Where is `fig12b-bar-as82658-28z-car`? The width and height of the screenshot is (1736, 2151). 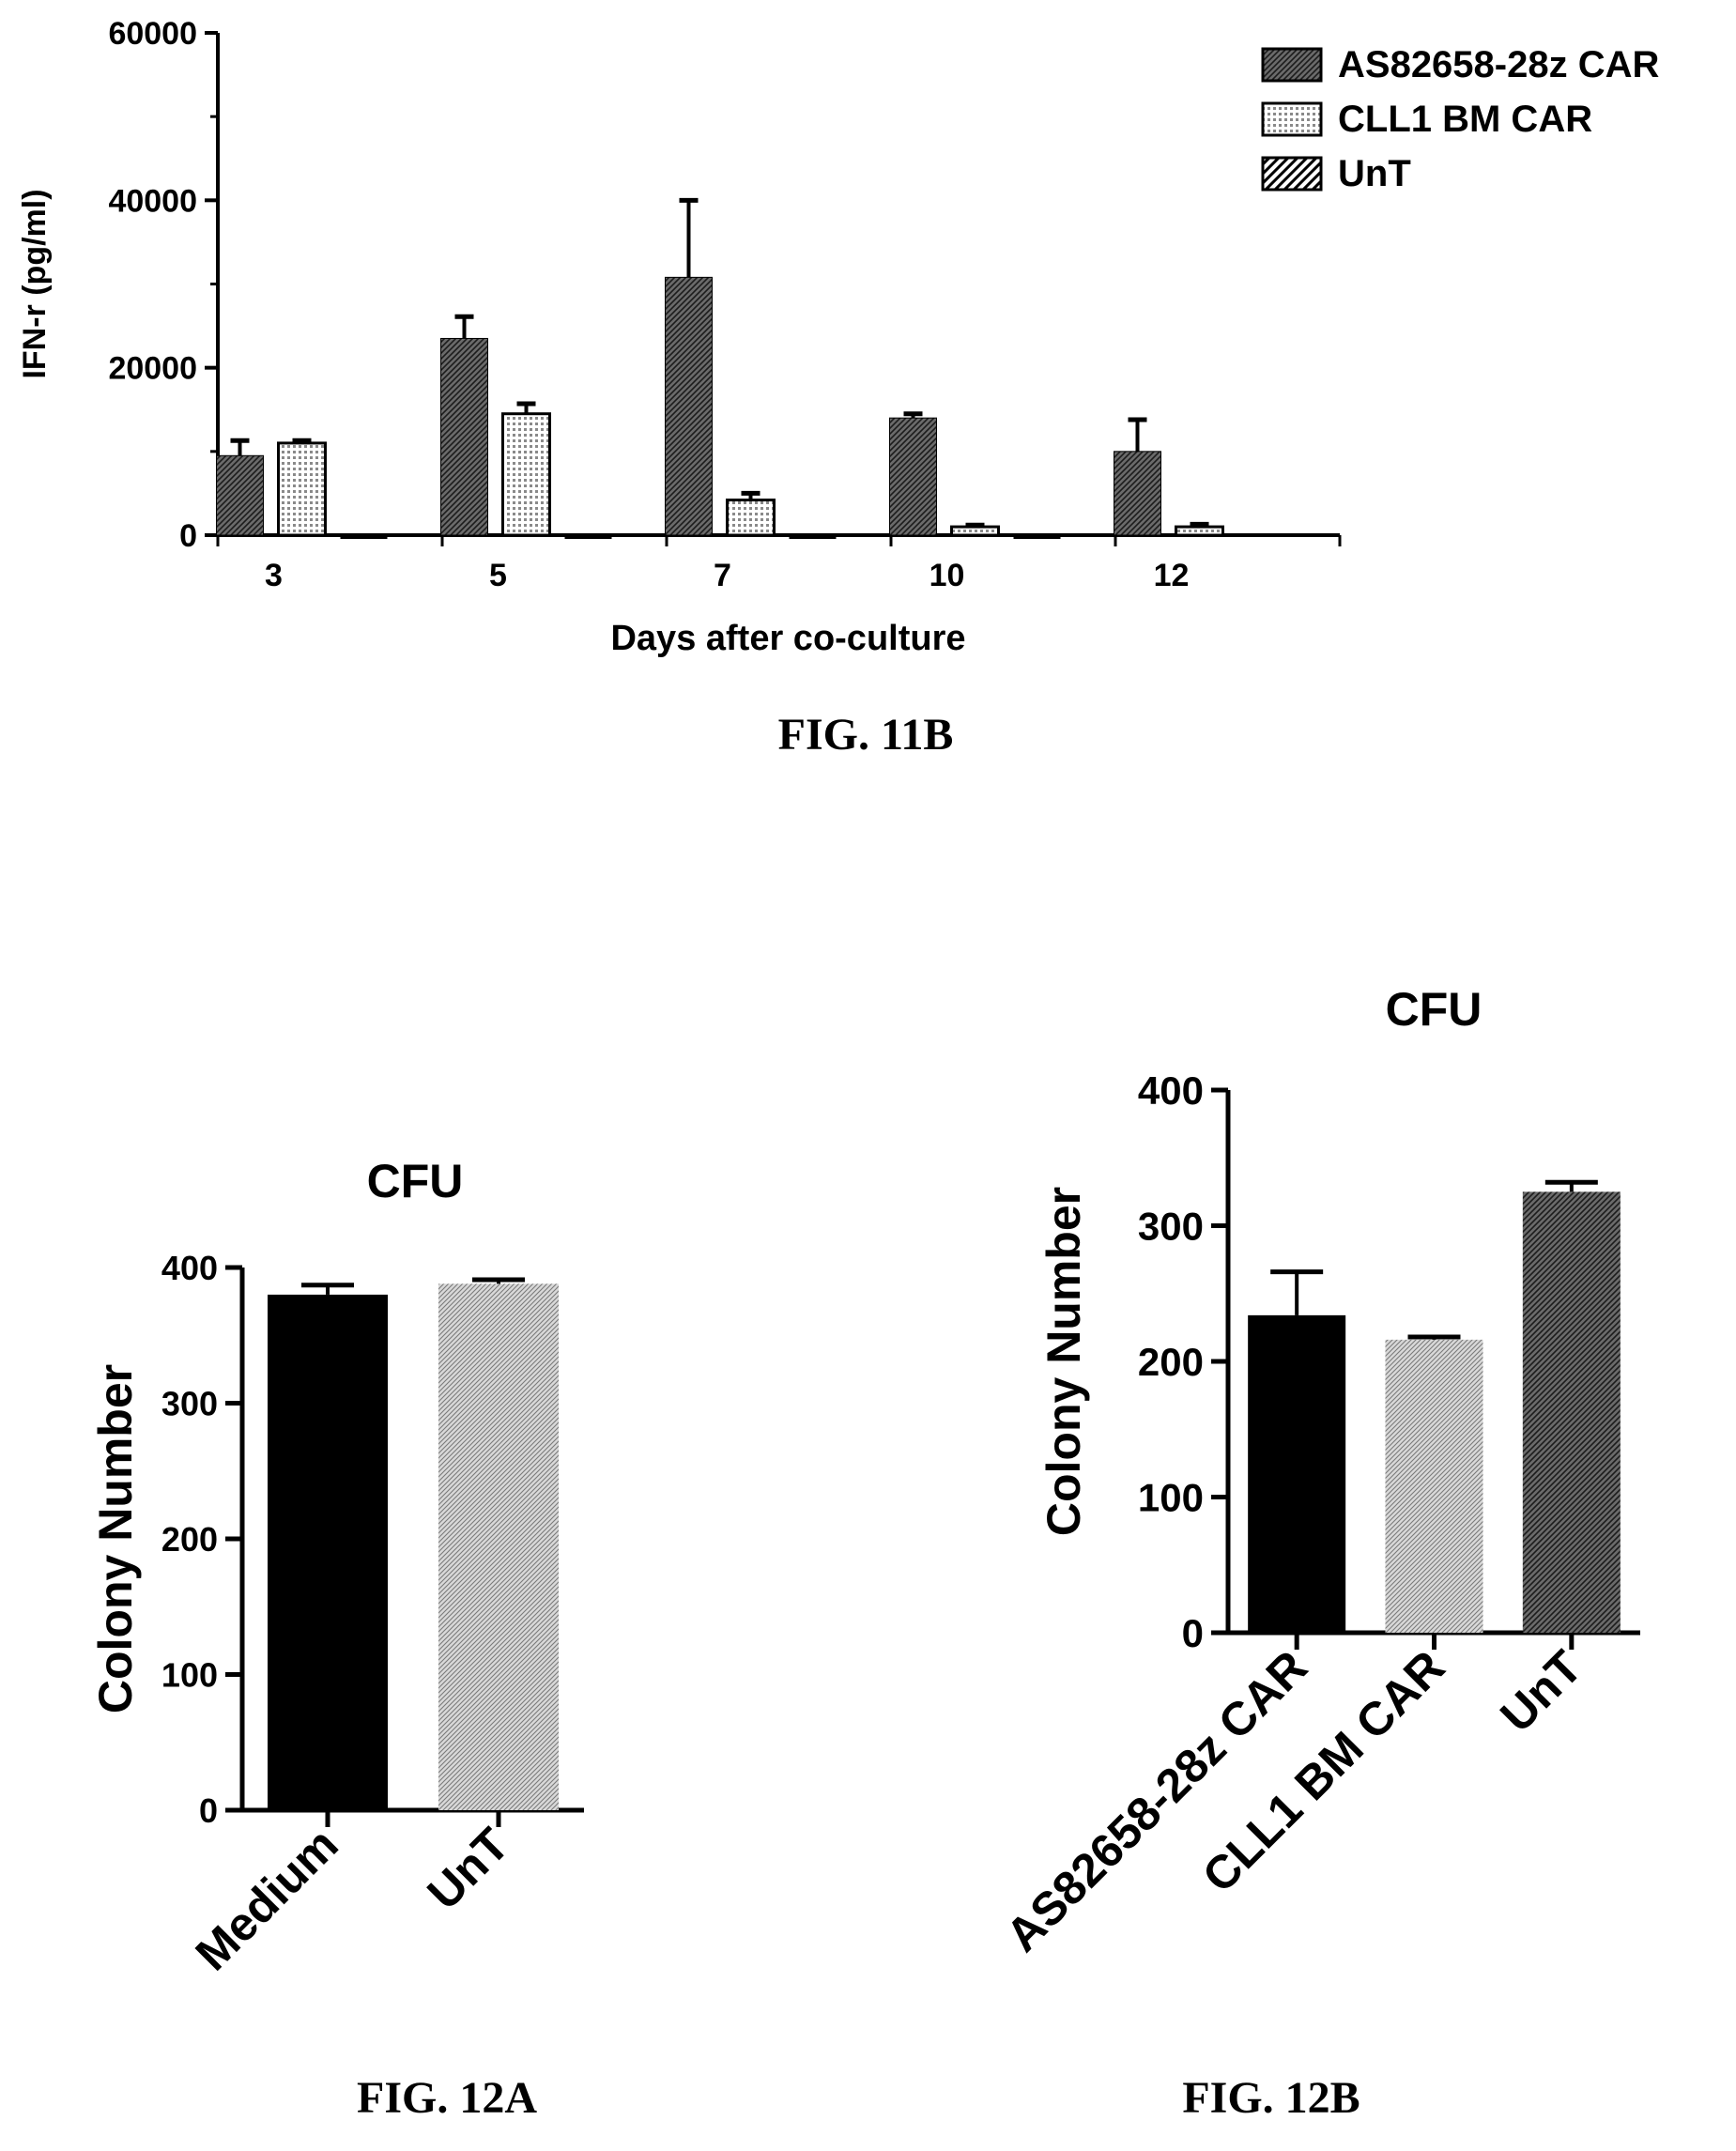
fig12b-bar-as82658-28z-car is located at coordinates (1297, 1473).